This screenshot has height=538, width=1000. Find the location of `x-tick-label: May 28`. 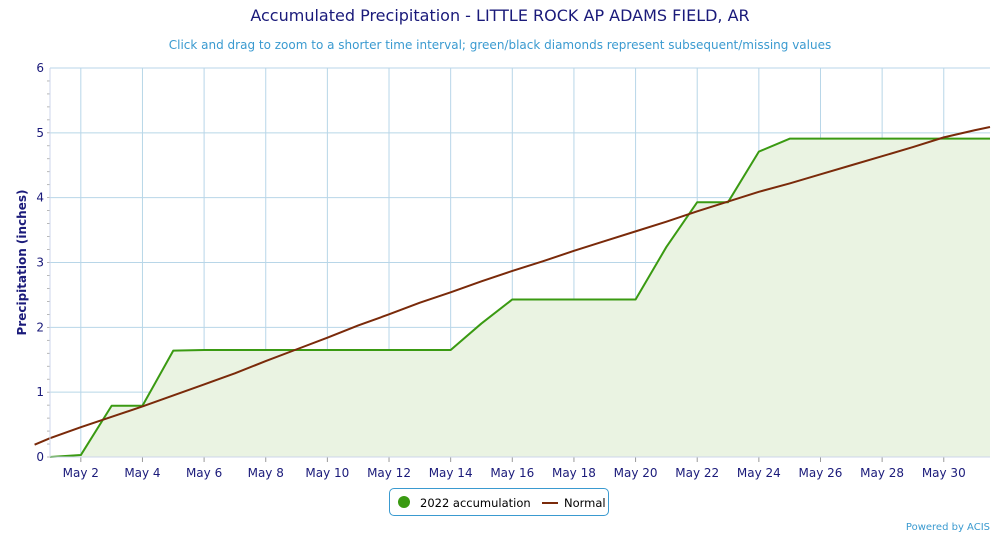

x-tick-label: May 28 is located at coordinates (882, 473).